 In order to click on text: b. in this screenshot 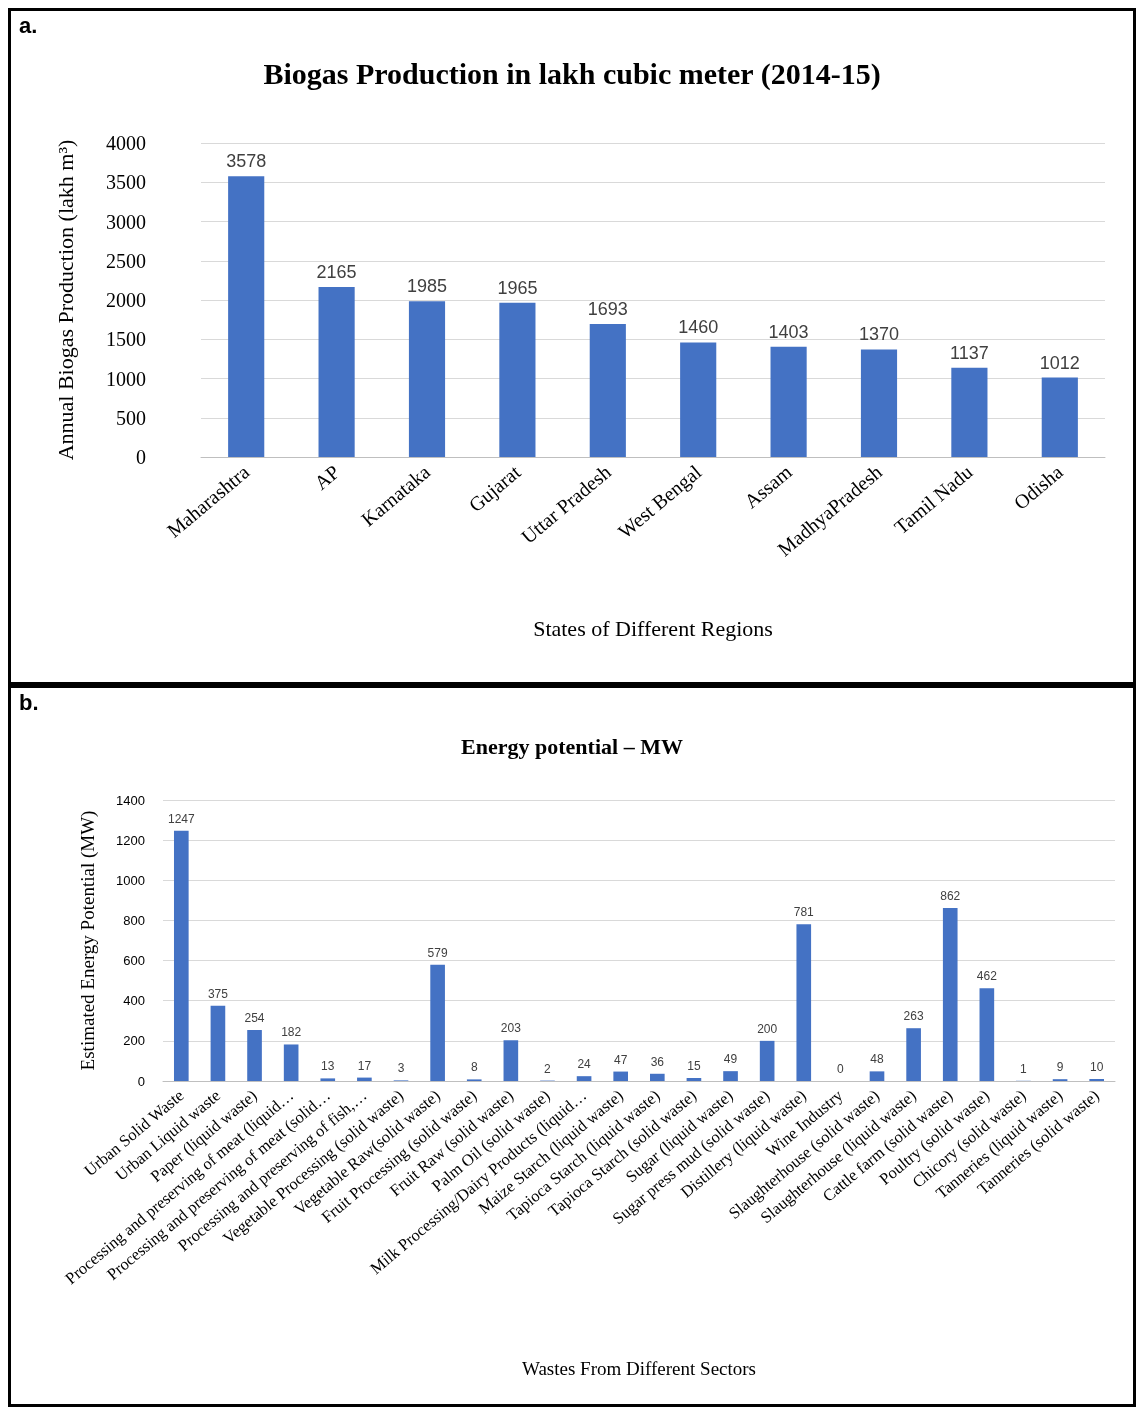, I will do `click(29, 703)`.